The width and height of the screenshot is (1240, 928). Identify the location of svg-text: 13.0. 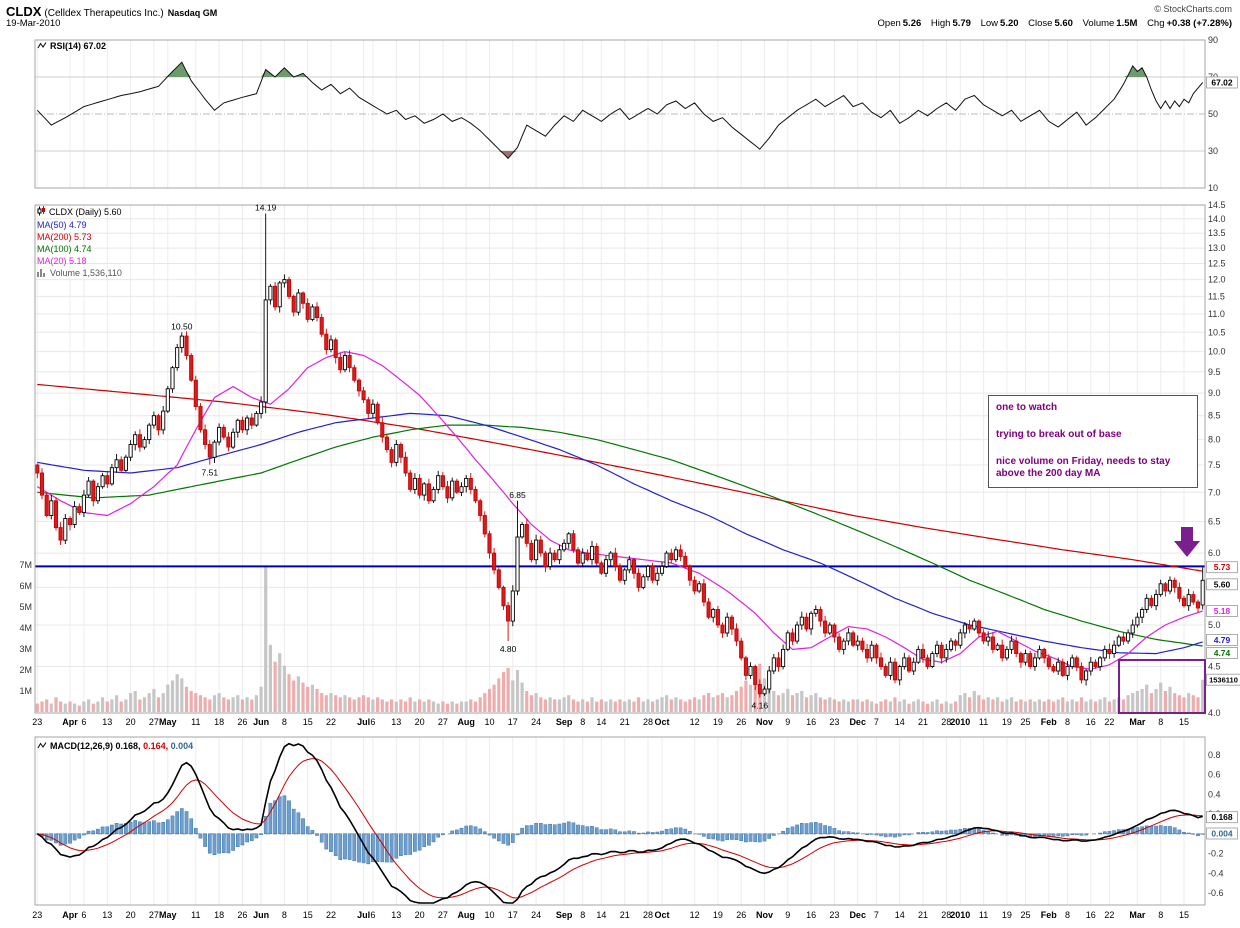
(1217, 248).